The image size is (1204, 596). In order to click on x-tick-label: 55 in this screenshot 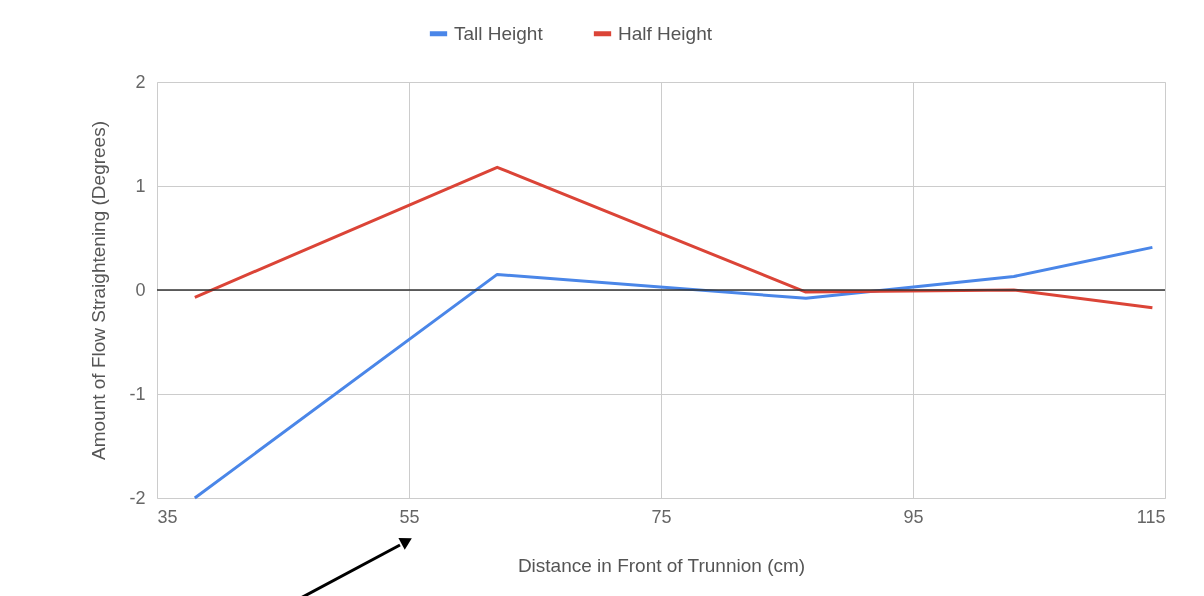, I will do `click(409, 516)`.